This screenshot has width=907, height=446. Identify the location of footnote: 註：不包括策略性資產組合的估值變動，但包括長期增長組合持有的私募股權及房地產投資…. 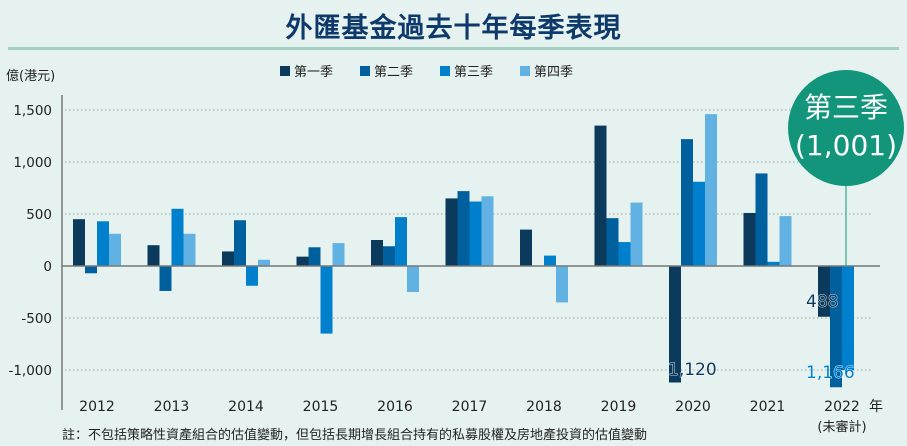
(355, 435).